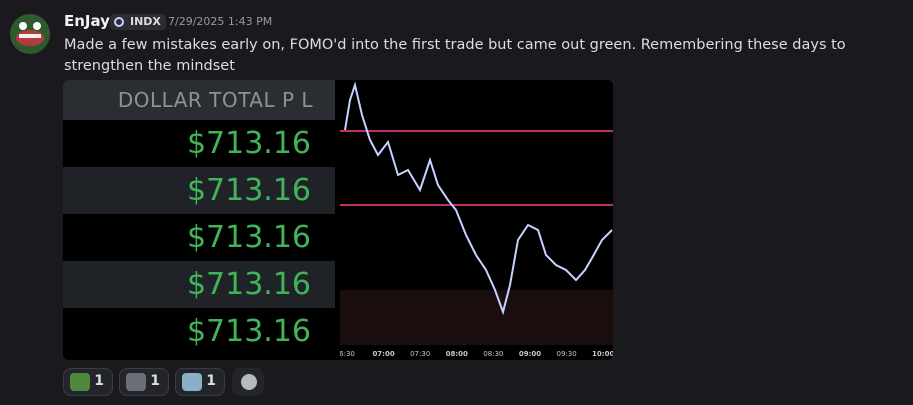 Image resolution: width=913 pixels, height=405 pixels. I want to click on avatar, so click(30, 34).